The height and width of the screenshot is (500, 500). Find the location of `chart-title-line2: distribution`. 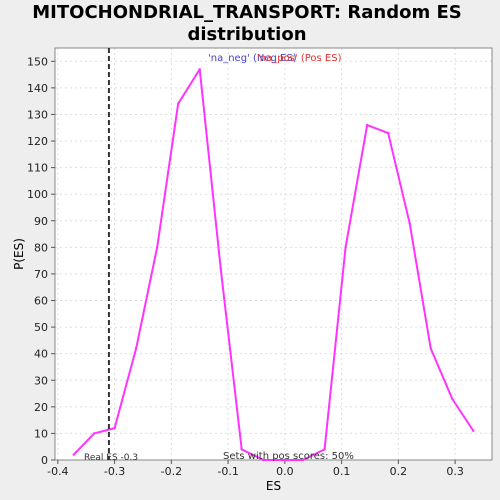

chart-title-line2: distribution is located at coordinates (247, 34).